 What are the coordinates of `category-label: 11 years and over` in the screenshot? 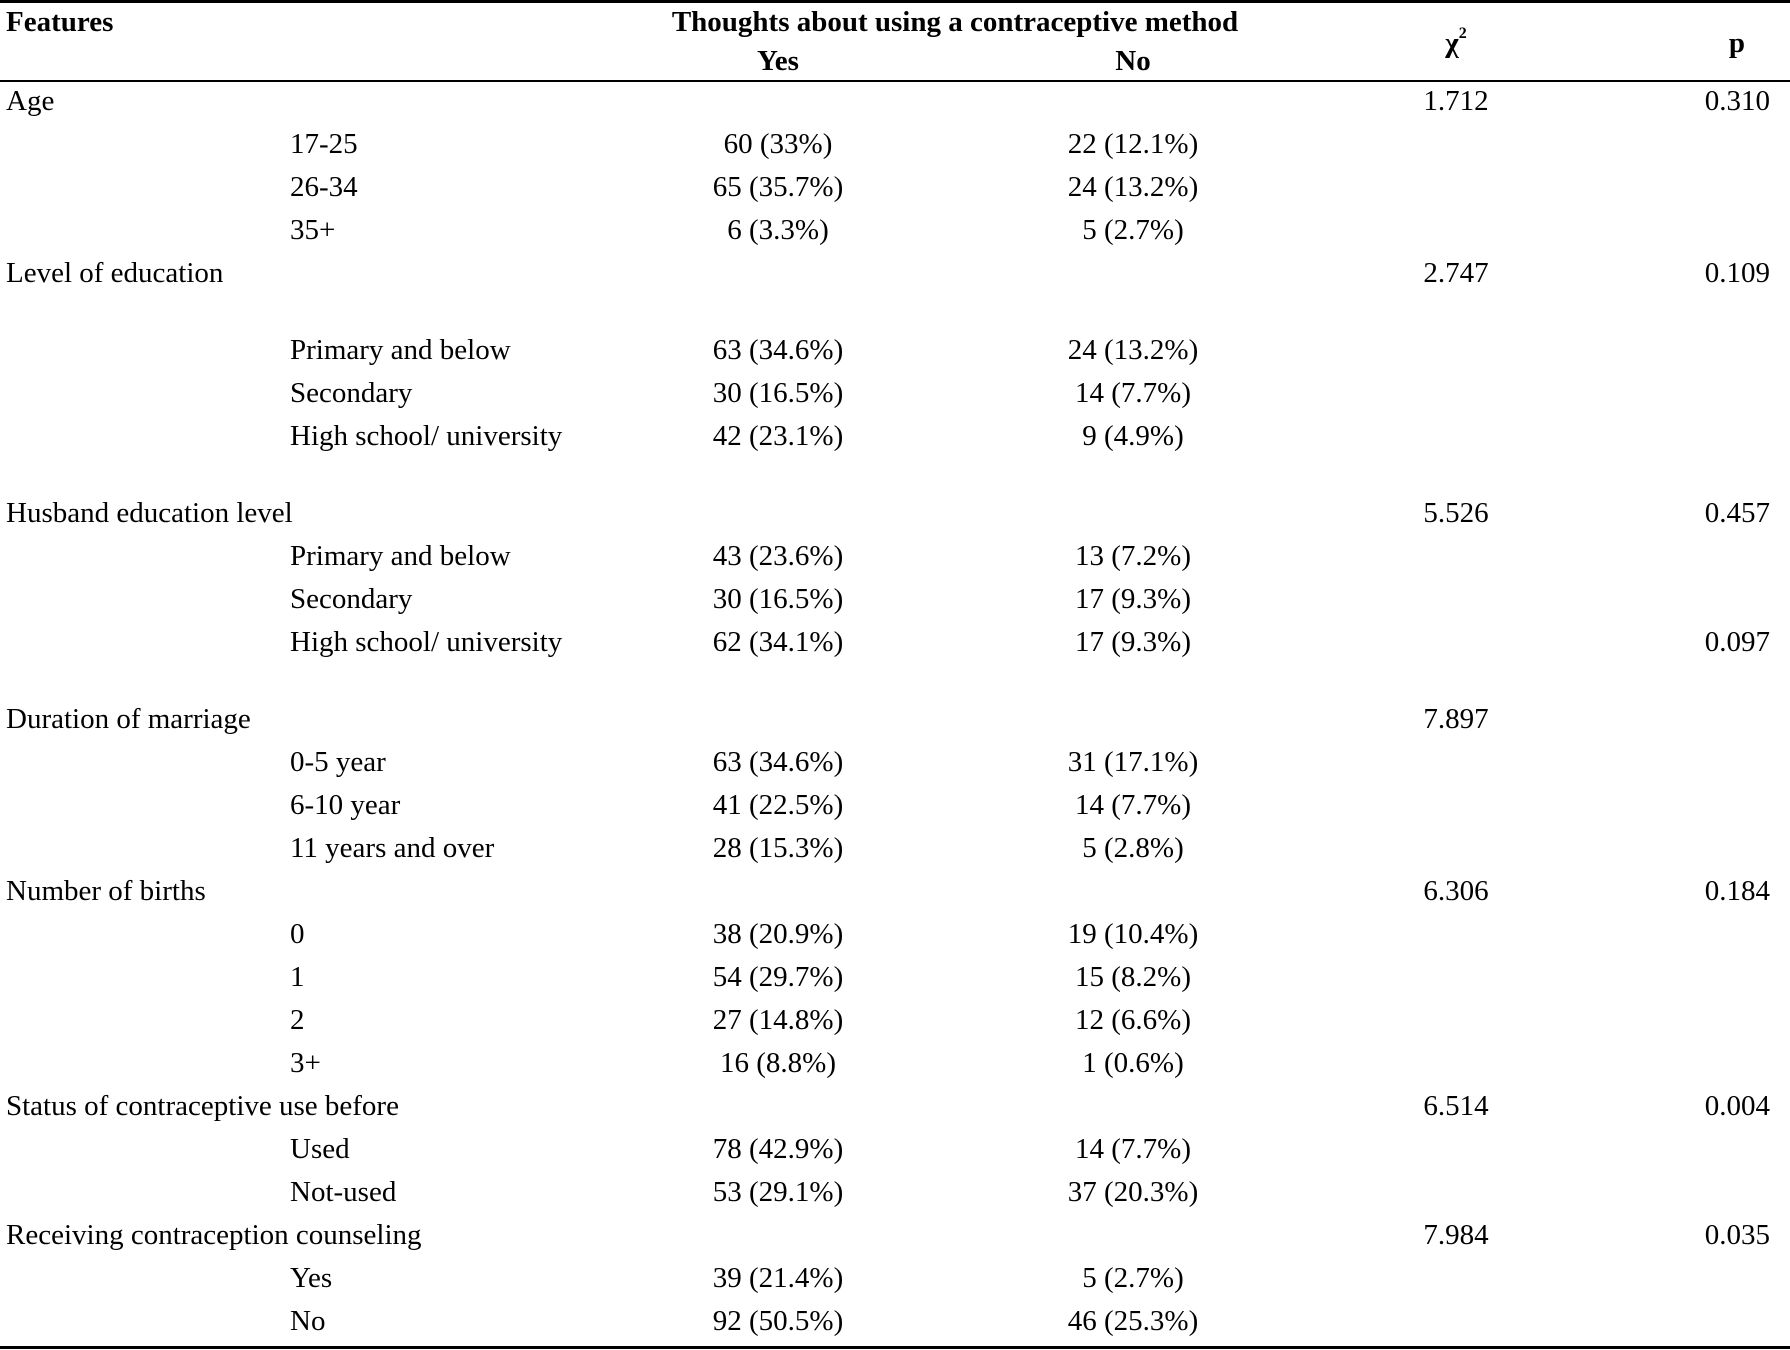 It's located at (392, 848).